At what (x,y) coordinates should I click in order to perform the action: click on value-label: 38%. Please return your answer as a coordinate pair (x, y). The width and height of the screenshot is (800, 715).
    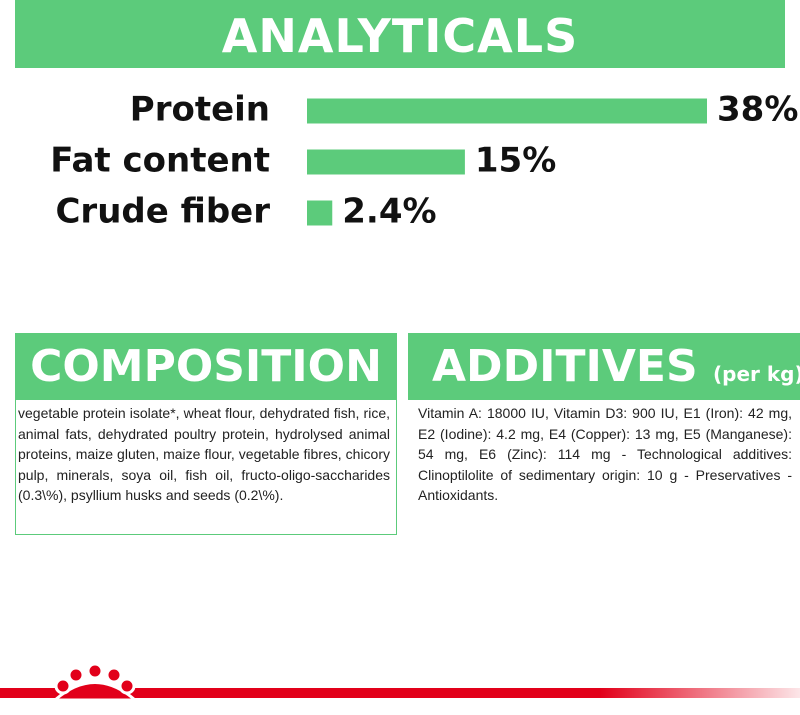
    Looking at the image, I should click on (757, 110).